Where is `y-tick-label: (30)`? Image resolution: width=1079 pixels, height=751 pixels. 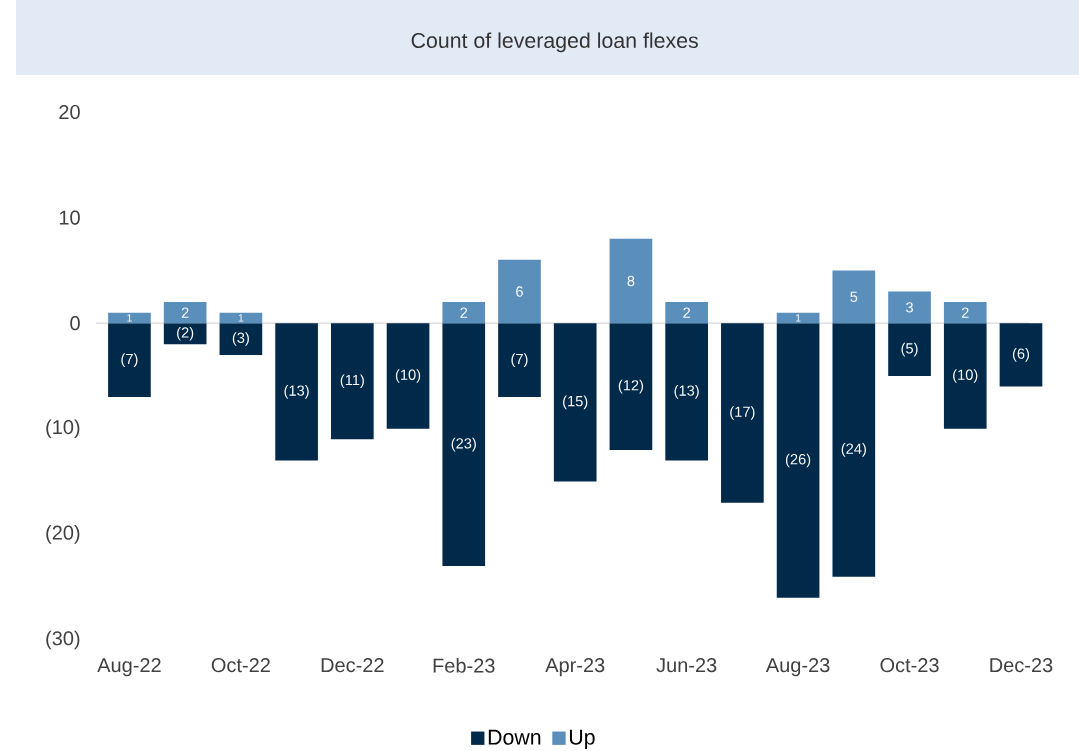 y-tick-label: (30) is located at coordinates (63, 640).